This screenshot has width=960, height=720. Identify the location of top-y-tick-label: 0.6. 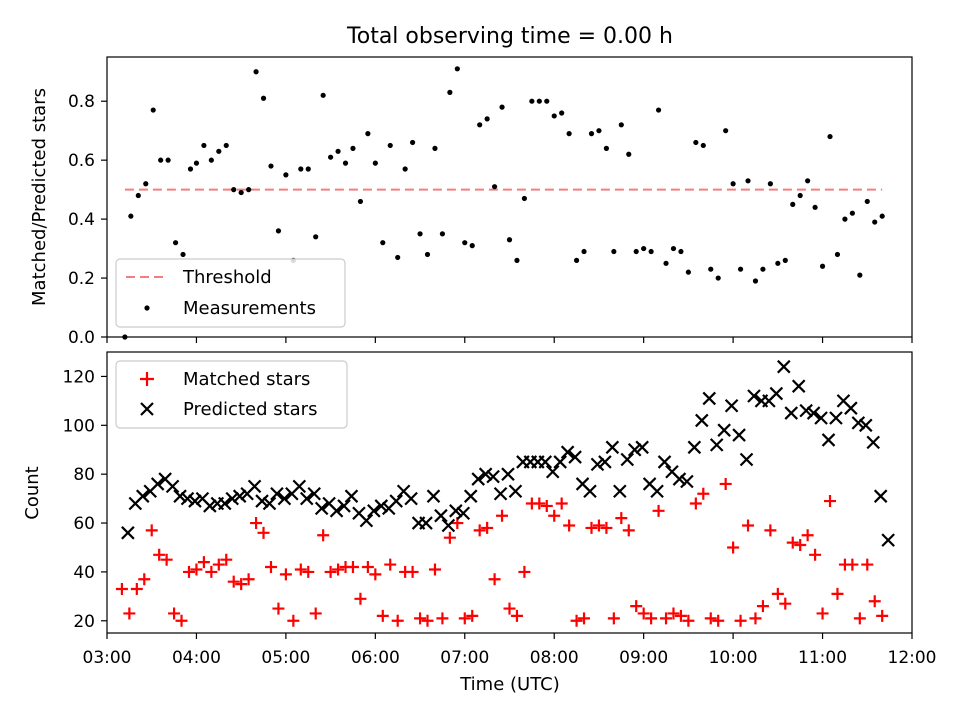
(81, 161).